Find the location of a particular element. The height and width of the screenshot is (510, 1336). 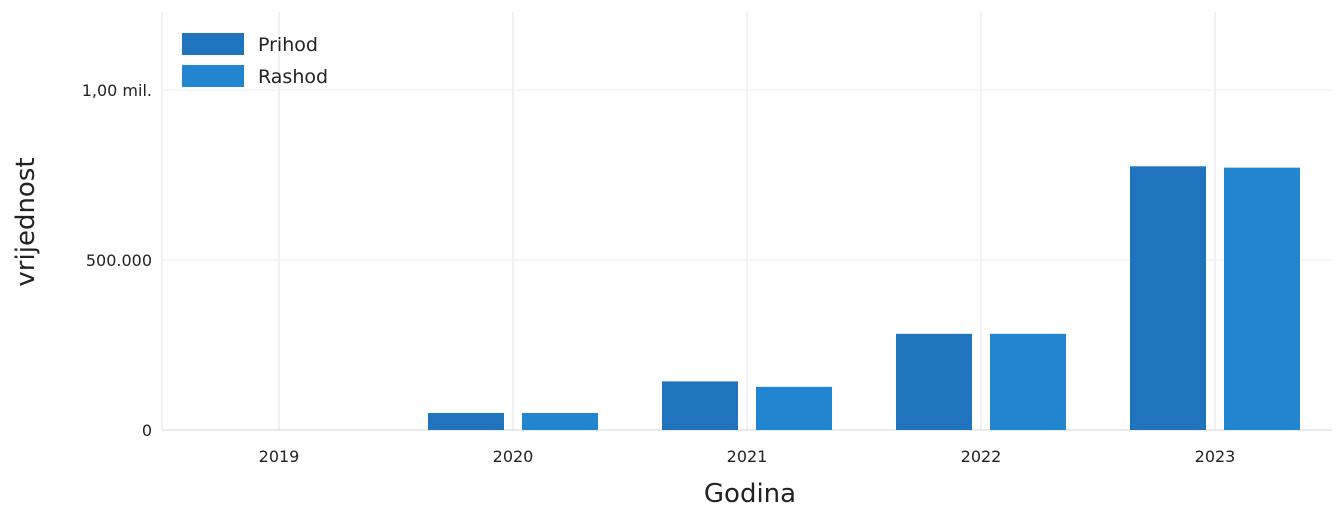

x-axis-tick-labels: 2019 2020 2021 2022 2023 is located at coordinates (747, 456).